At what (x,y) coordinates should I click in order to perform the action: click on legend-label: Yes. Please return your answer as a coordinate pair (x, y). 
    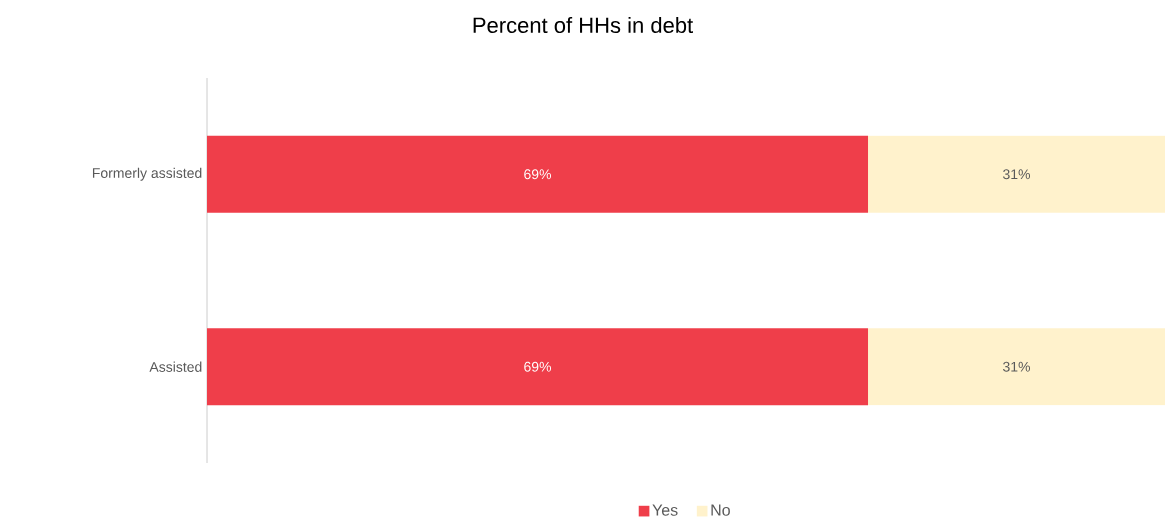
    Looking at the image, I should click on (665, 510).